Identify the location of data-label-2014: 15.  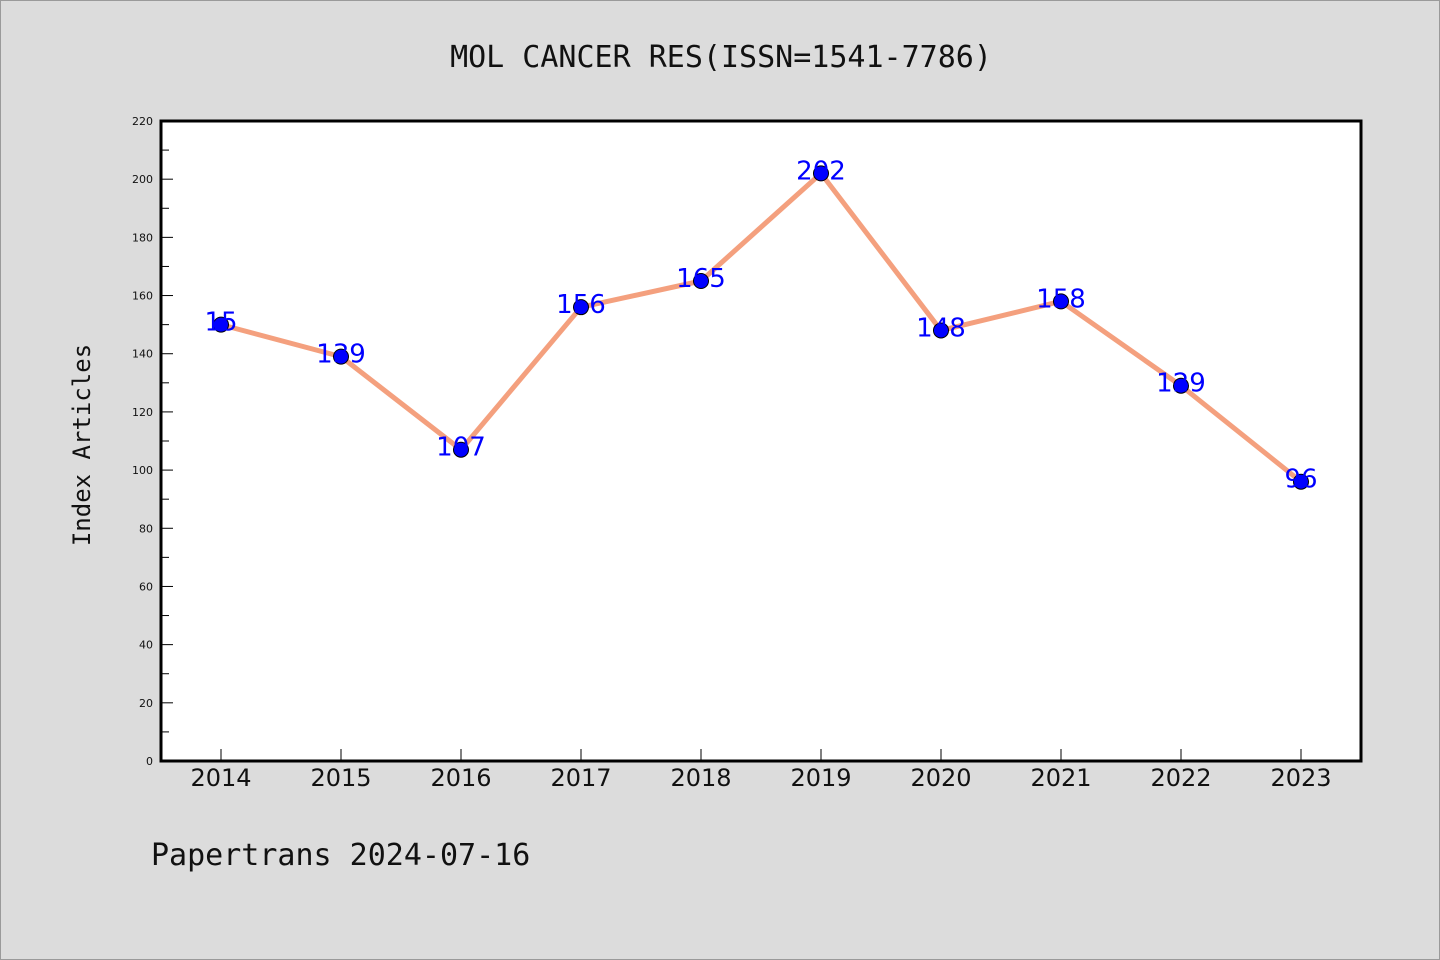
(220, 323).